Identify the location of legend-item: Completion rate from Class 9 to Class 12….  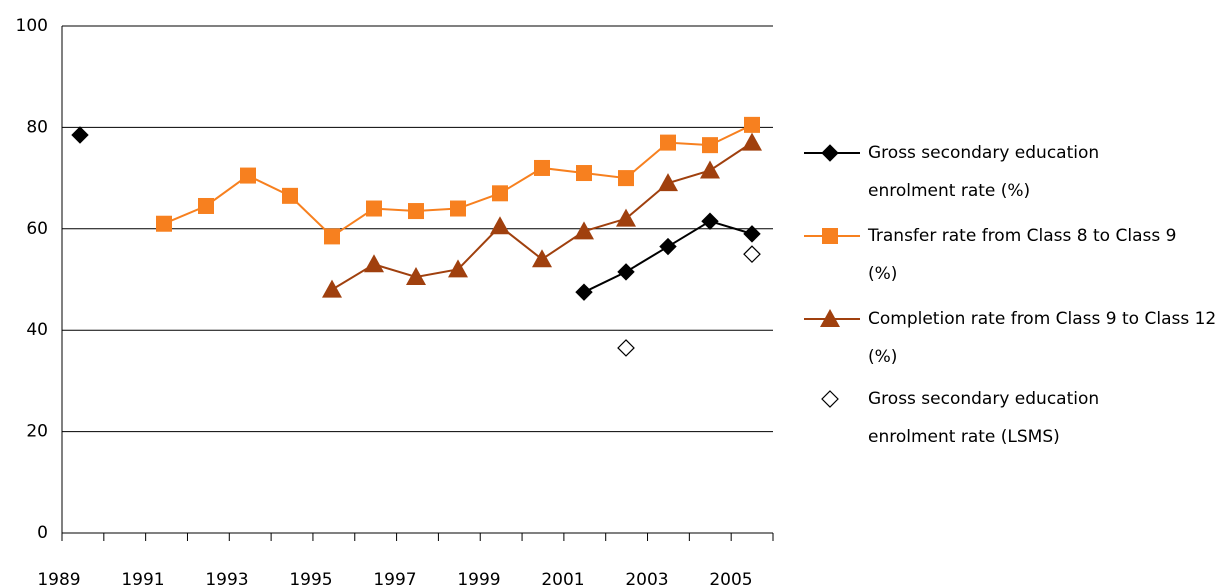
(1008, 338).